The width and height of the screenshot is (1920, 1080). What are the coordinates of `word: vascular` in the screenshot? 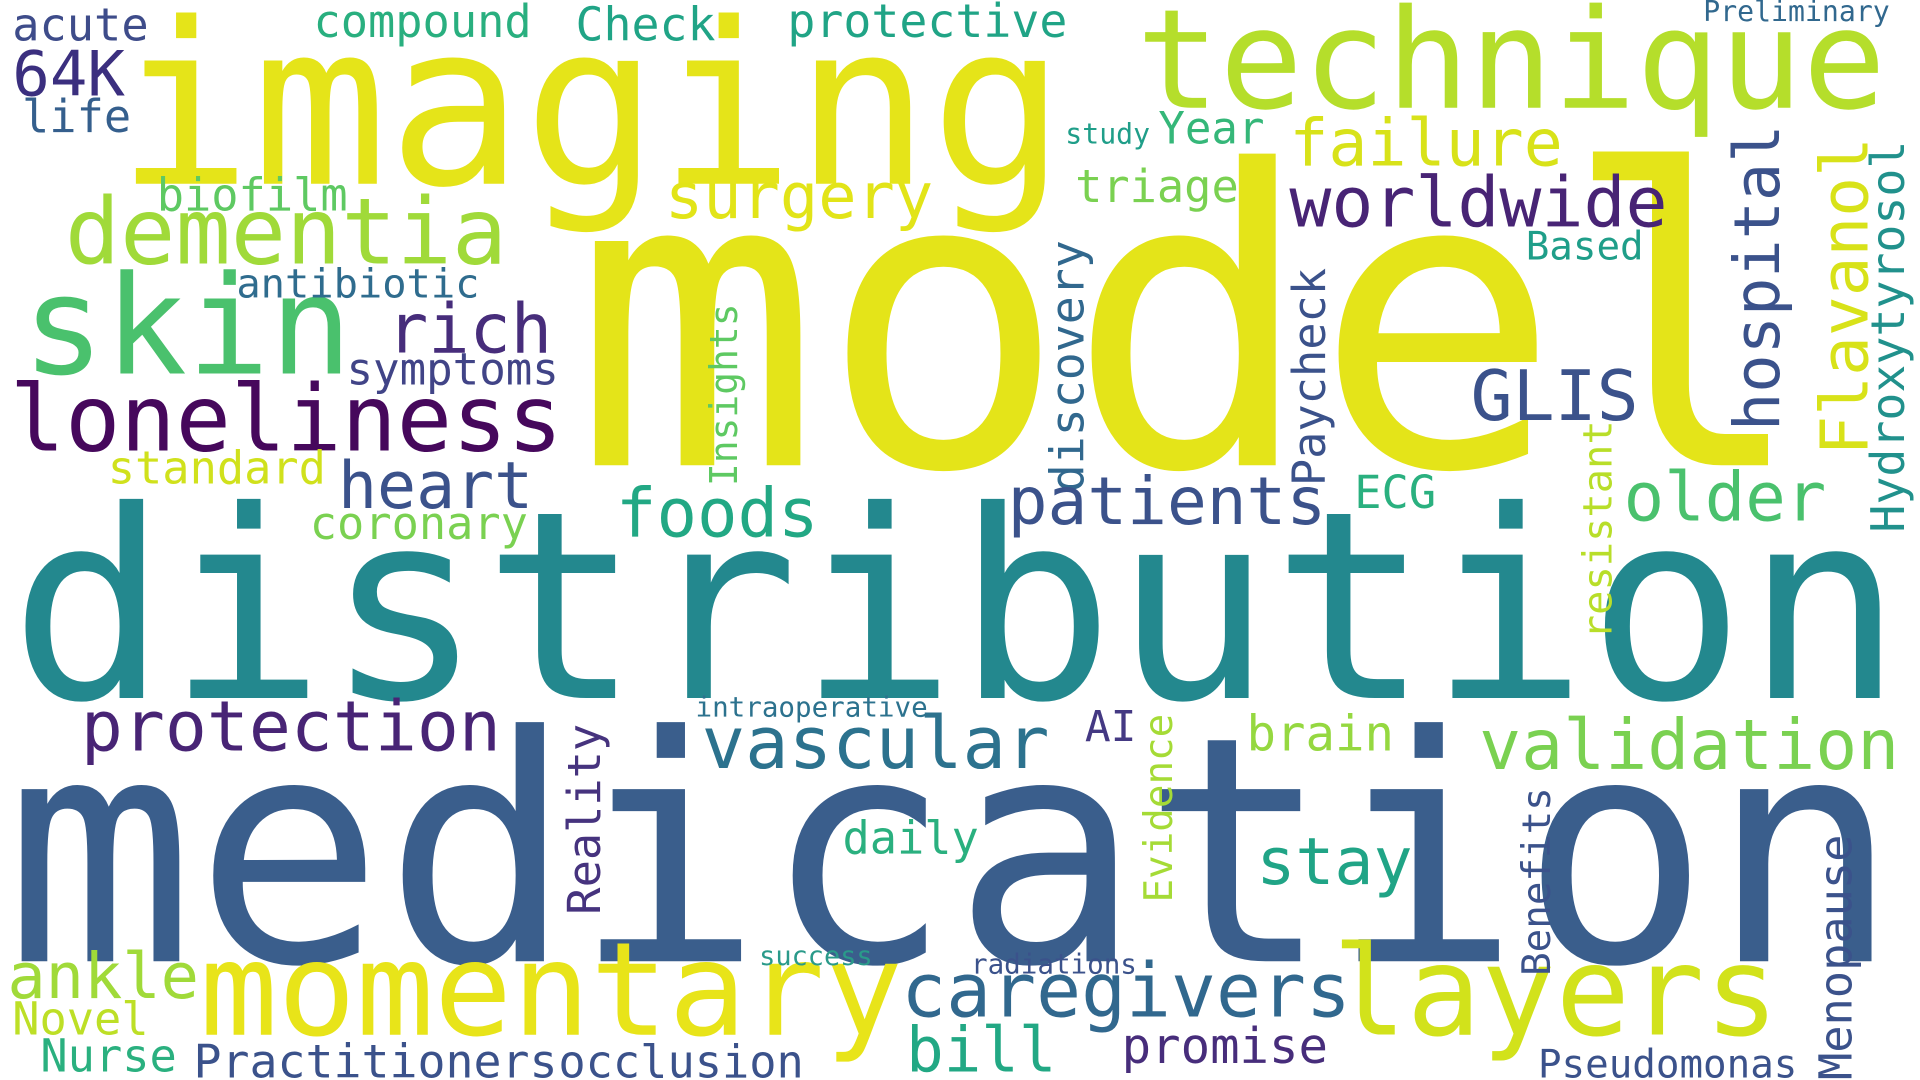 It's located at (876, 744).